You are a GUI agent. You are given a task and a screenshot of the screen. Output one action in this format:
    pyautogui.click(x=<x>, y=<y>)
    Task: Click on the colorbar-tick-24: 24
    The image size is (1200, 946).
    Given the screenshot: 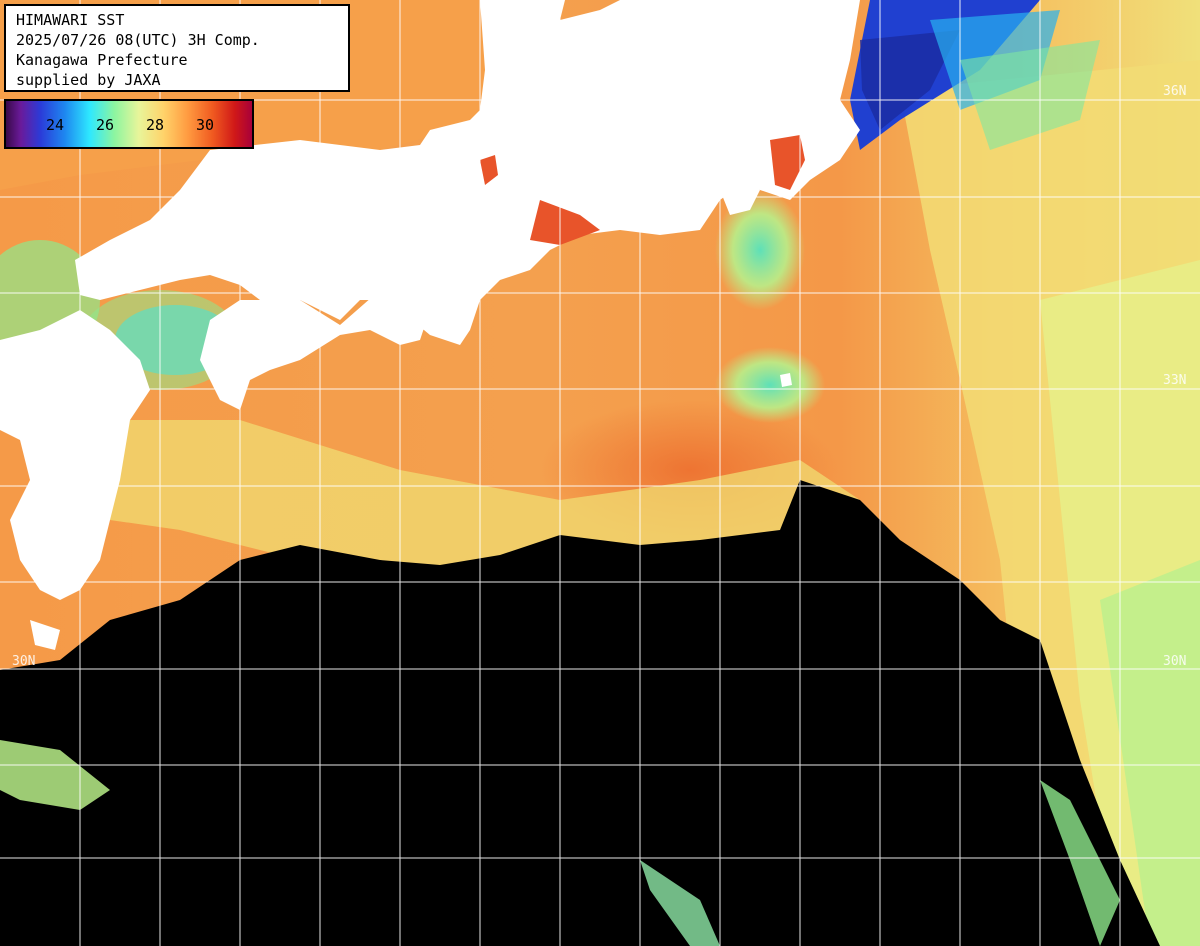 What is the action you would take?
    pyautogui.click(x=55, y=125)
    